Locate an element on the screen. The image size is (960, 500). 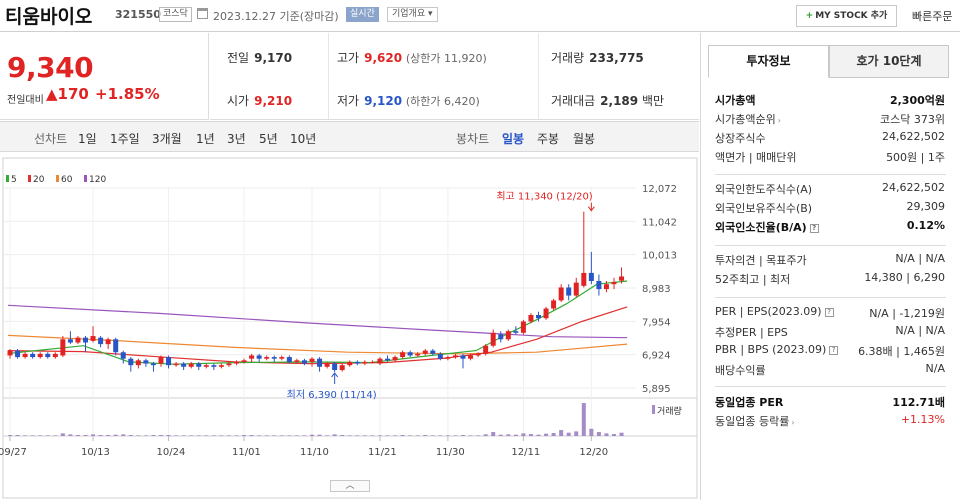
tab-1w: 1주일 is located at coordinates (125, 139).